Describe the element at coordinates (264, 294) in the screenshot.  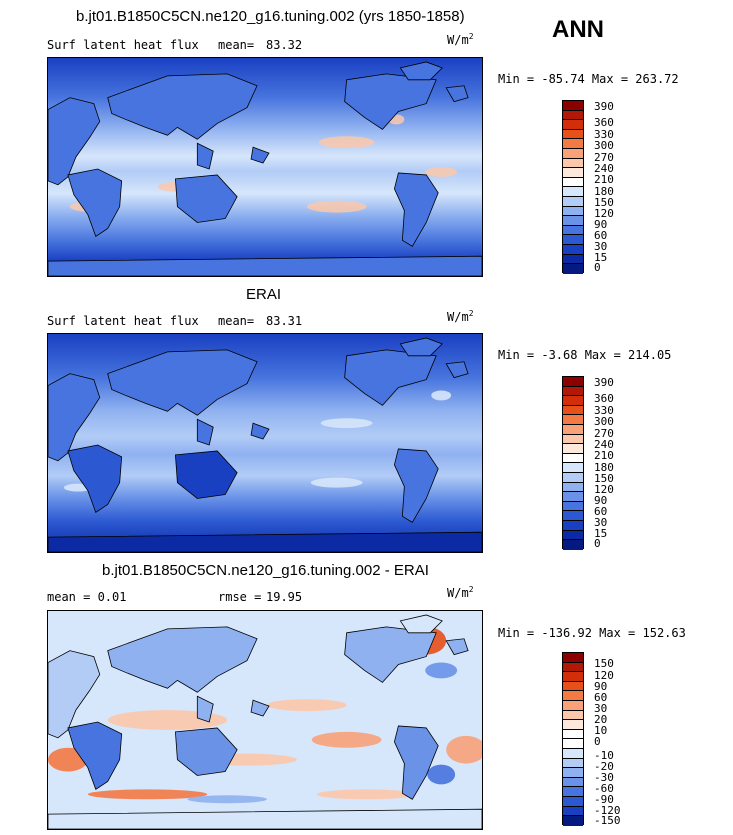
I see `panel-title-obs: ERAI` at that location.